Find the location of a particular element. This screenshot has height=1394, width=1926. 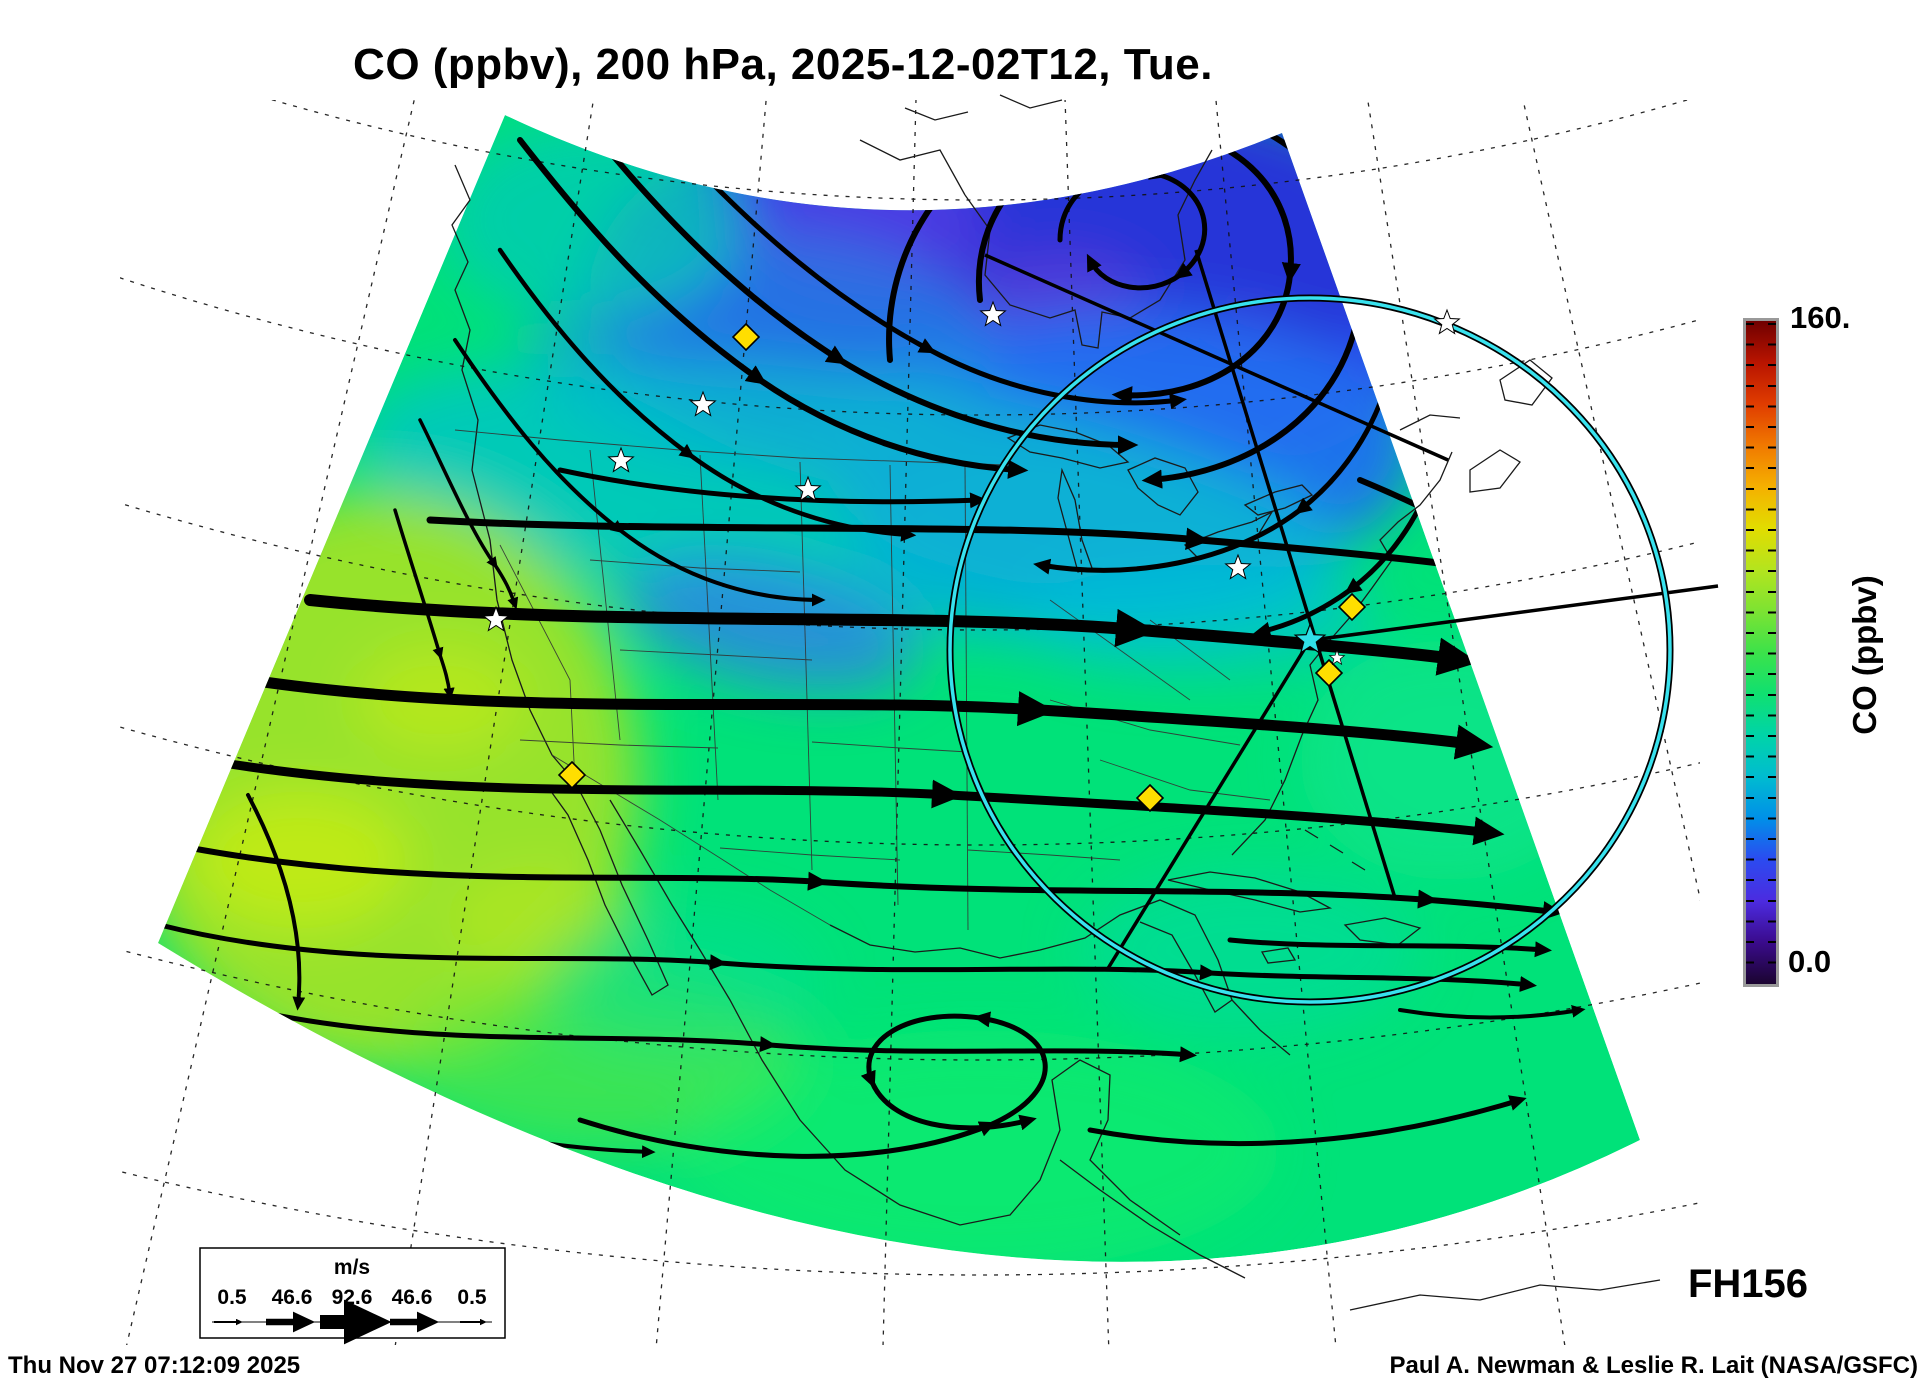

wind-legend-units: m/s is located at coordinates (352, 1267).